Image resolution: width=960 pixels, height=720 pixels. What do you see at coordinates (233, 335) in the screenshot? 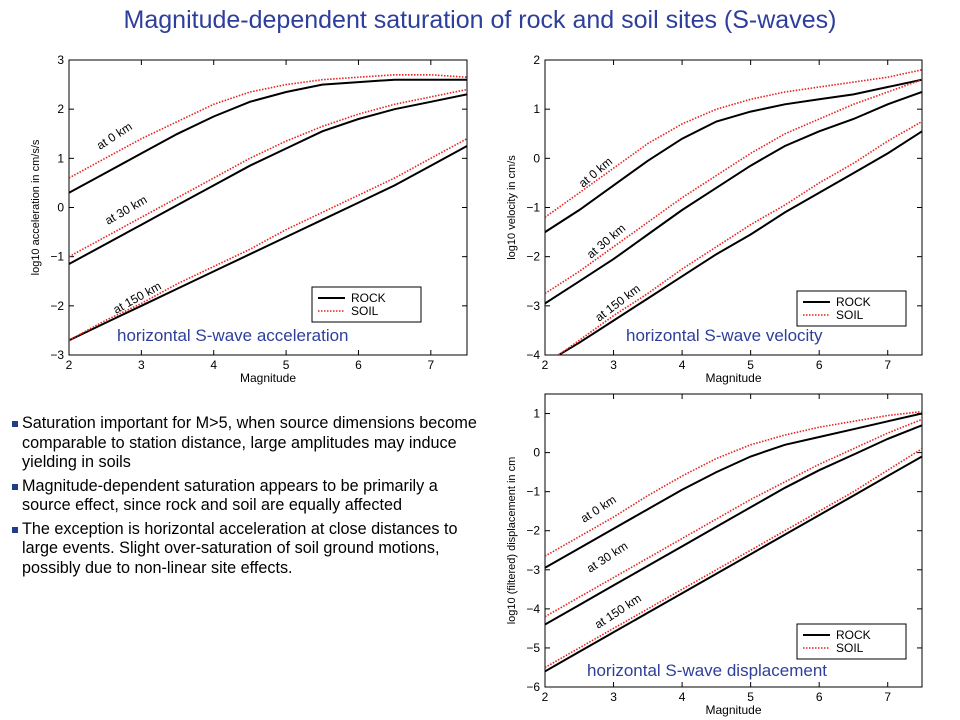
I see `panel-caption: horizontal S-wave acceleration` at bounding box center [233, 335].